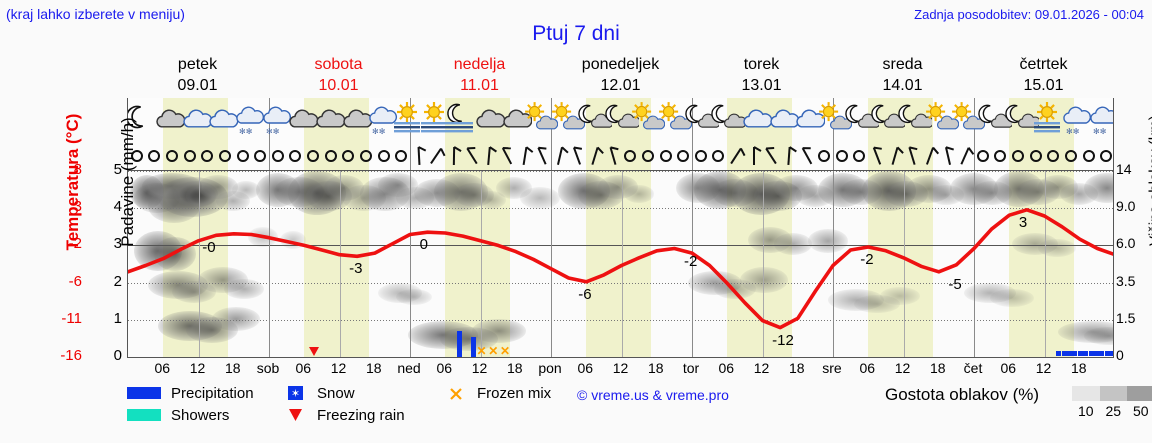 This screenshot has width=1152, height=443. I want to click on gridline-day, so click(551, 264).